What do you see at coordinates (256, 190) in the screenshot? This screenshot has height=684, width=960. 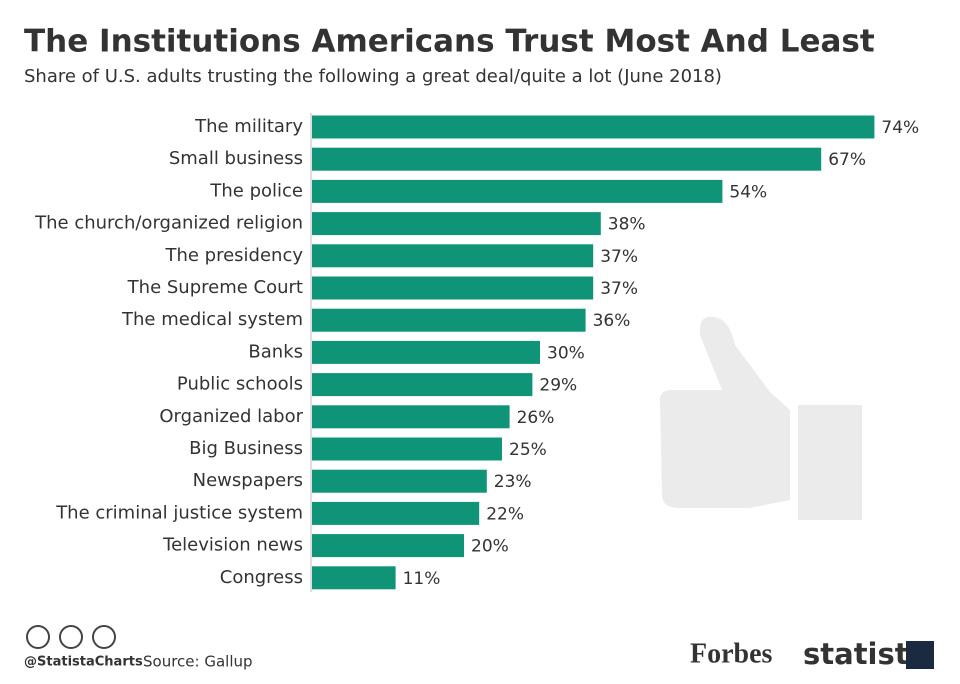 I see `category-label: The police` at bounding box center [256, 190].